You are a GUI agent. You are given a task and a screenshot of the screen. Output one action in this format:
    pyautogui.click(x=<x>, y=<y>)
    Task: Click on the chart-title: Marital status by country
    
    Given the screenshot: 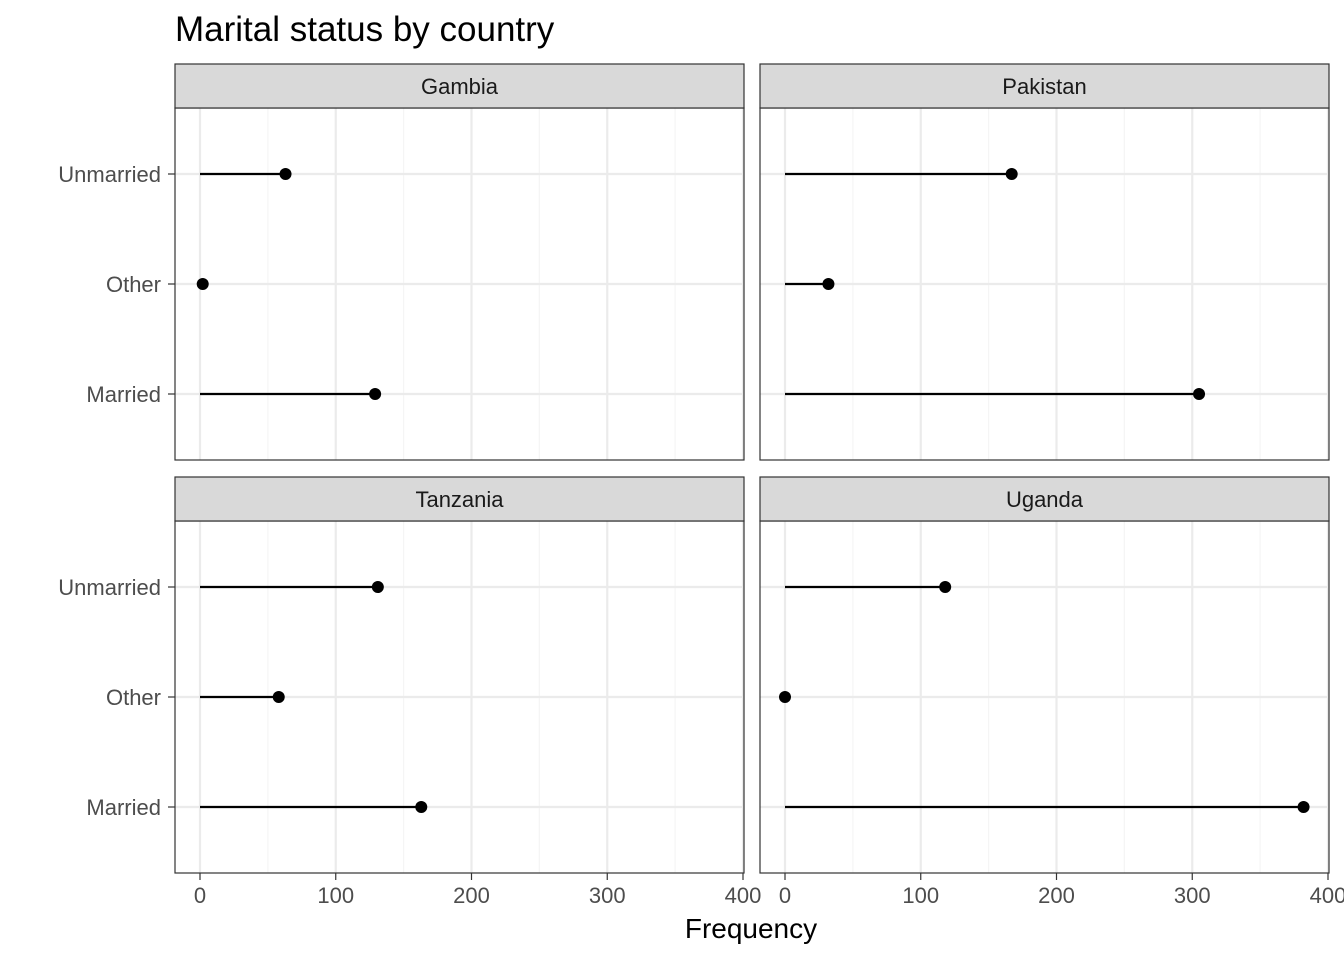 What is the action you would take?
    pyautogui.click(x=365, y=29)
    